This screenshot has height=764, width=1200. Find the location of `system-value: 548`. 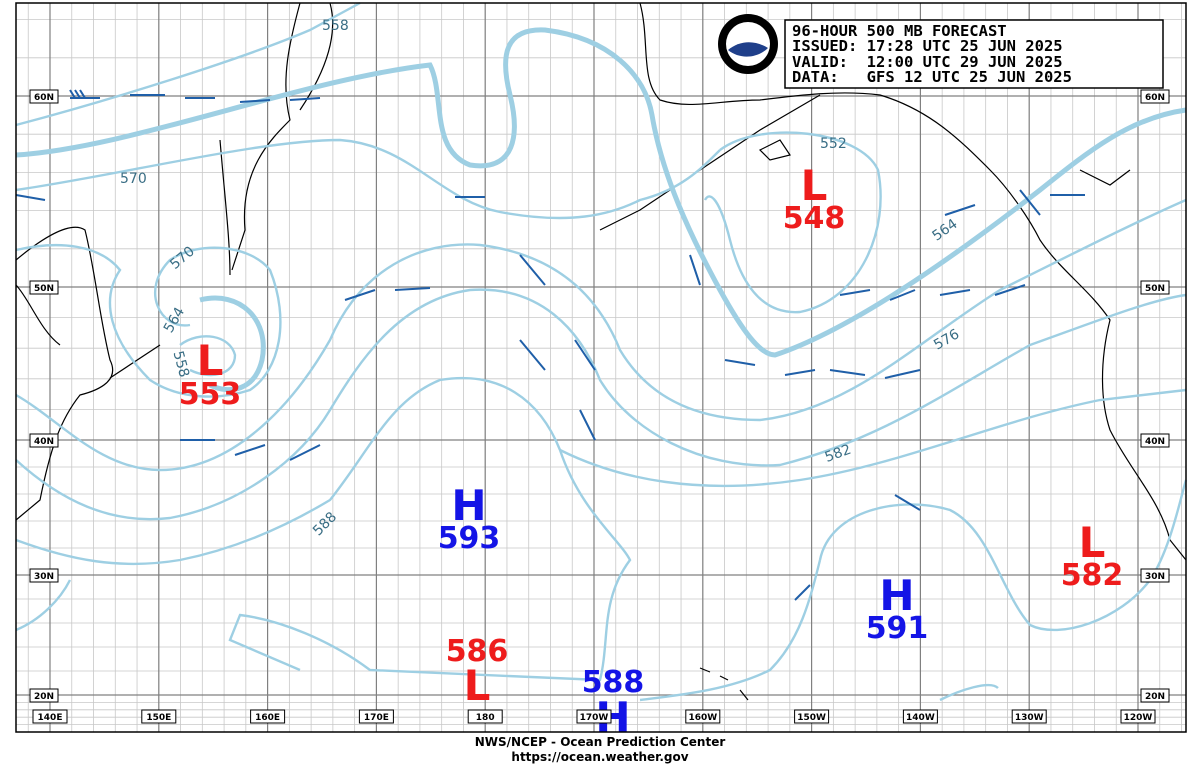

system-value: 548 is located at coordinates (814, 218).